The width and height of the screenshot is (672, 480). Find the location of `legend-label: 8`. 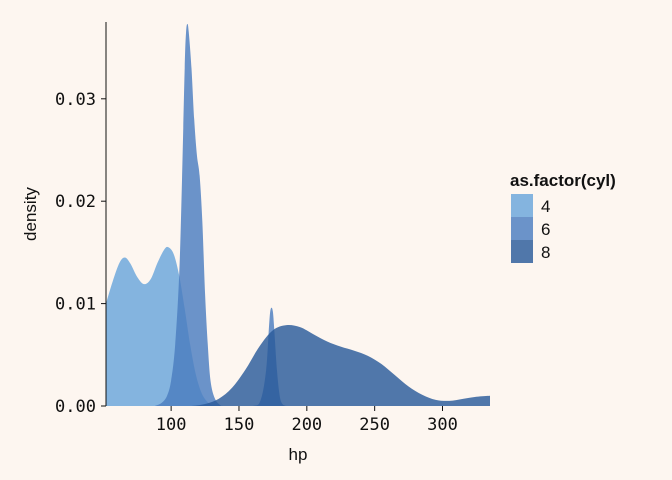

legend-label: 8 is located at coordinates (545, 252).